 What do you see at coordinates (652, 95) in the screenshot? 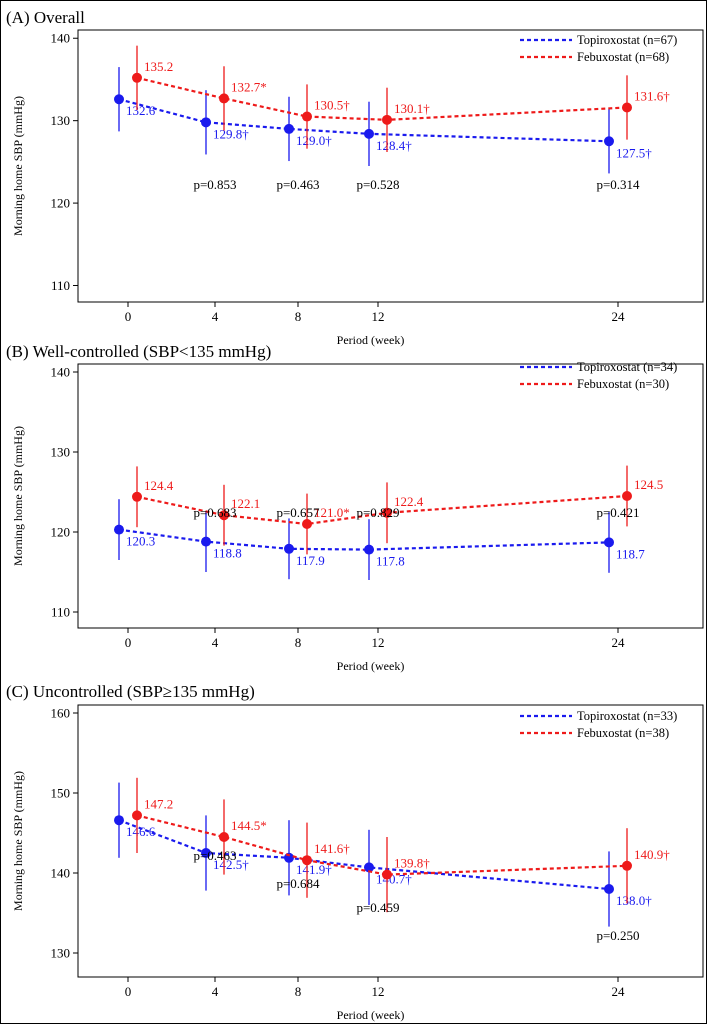
I see `febuxostat-data-label: 131.6†` at bounding box center [652, 95].